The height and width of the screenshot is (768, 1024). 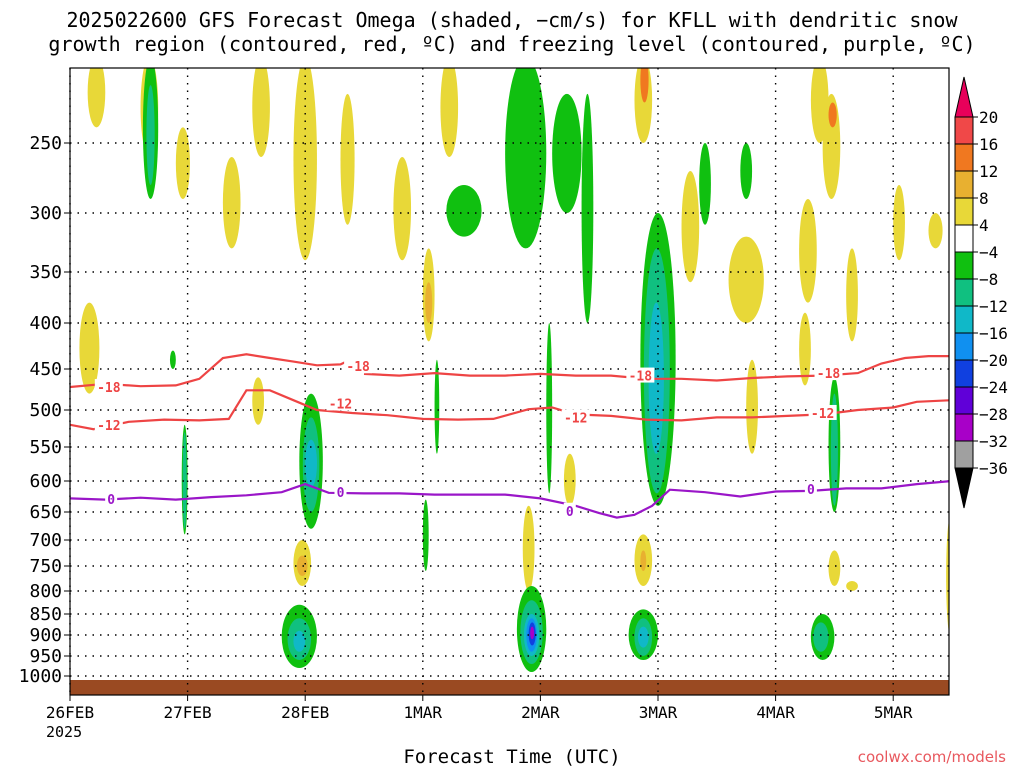 What do you see at coordinates (64, 732) in the screenshot?
I see `x-axis-year-label: 2025` at bounding box center [64, 732].